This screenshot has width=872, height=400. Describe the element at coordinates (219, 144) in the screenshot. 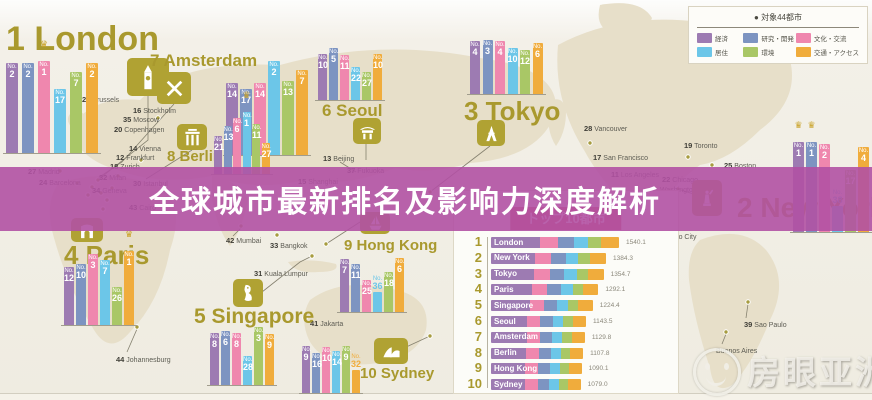

I see `rank-bar-label: No. 21` at that location.